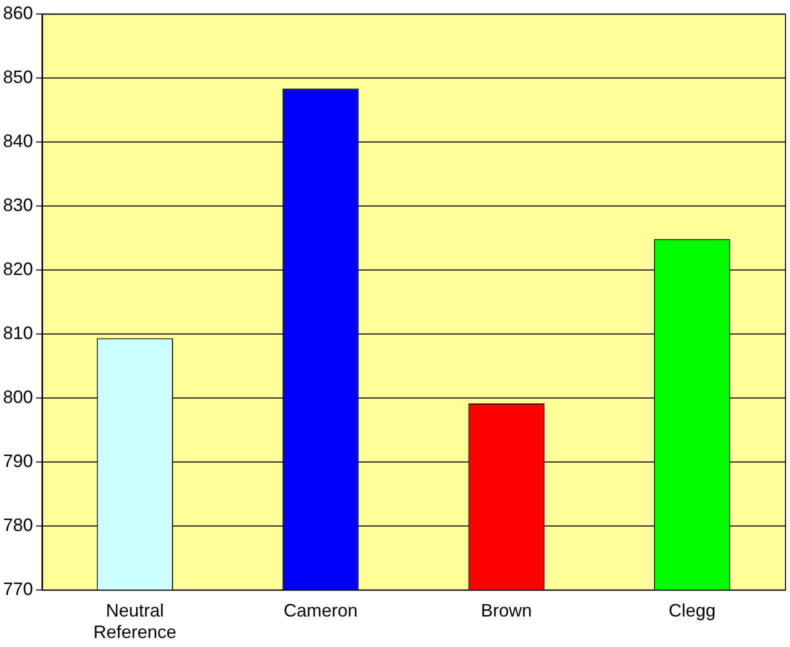 The height and width of the screenshot is (647, 790). I want to click on x-tick-label: Clegg, so click(692, 610).